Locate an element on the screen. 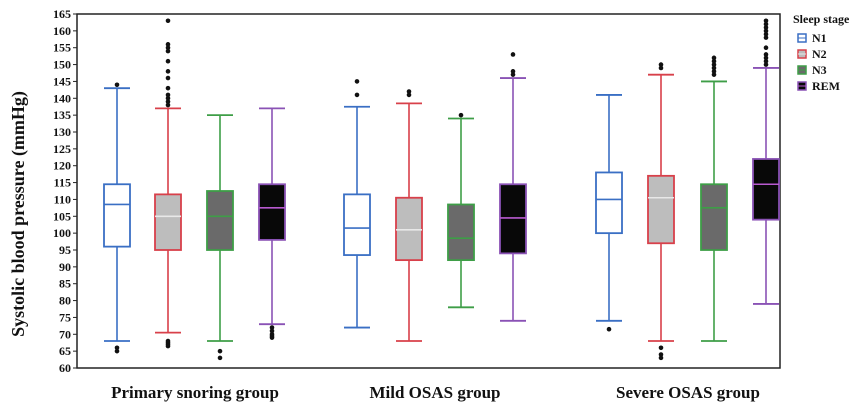 The image size is (864, 408). y-tick-label: 70 is located at coordinates (65, 334).